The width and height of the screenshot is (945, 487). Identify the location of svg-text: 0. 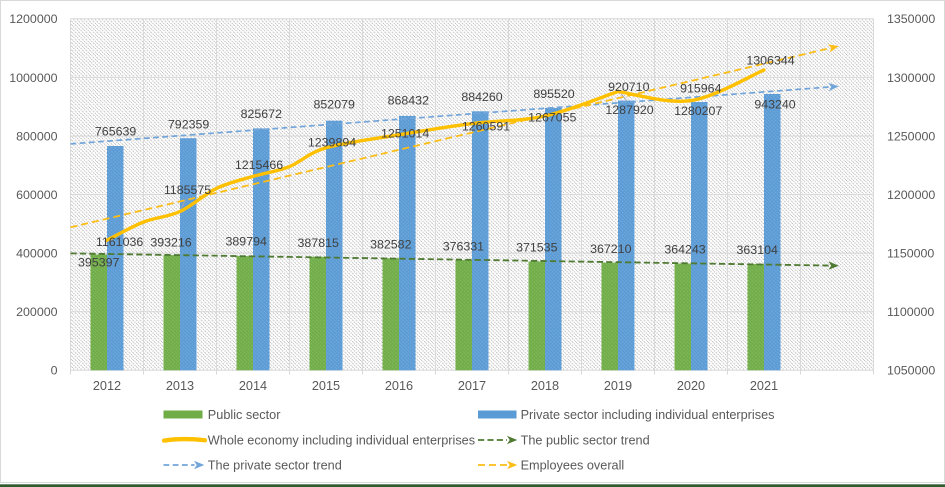
(54, 371).